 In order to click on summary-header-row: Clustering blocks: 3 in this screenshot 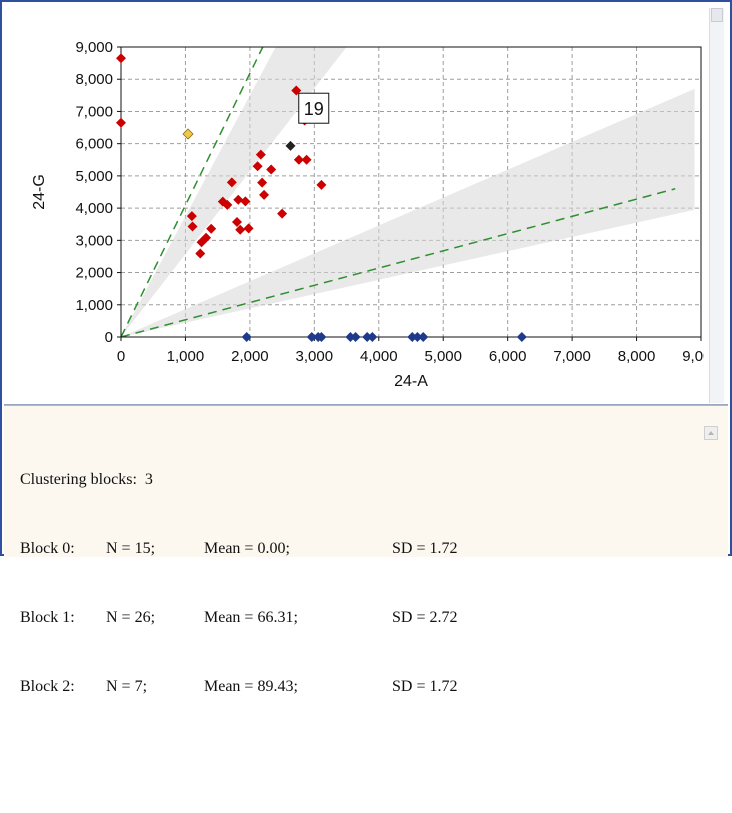, I will do `click(86, 479)`.